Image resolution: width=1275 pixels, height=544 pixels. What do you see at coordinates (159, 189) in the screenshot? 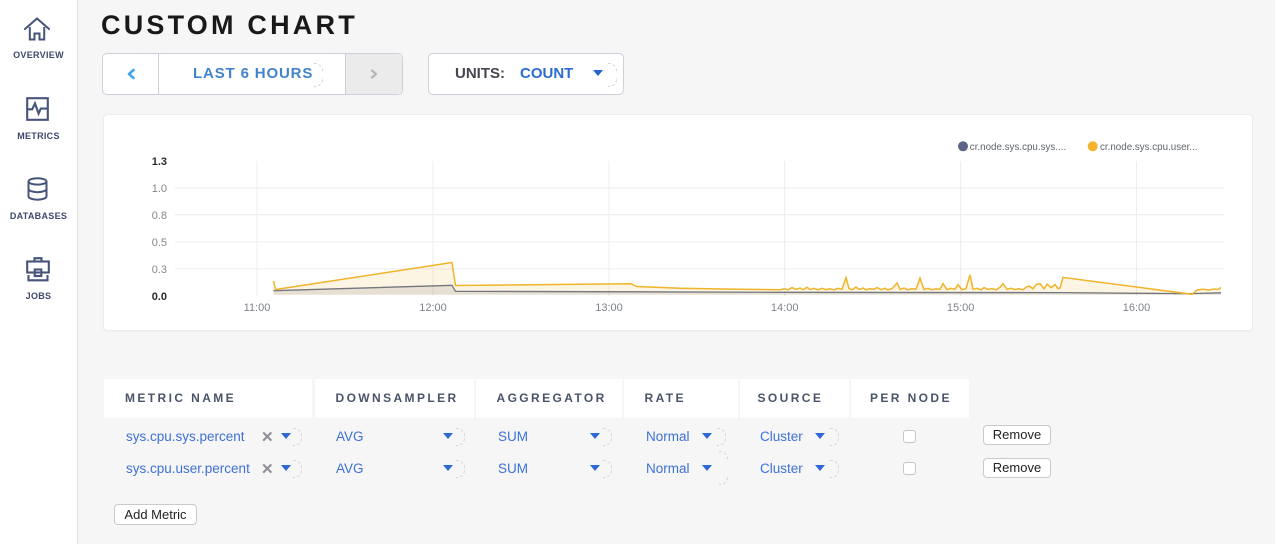
I see `svg-text: 1.0` at bounding box center [159, 189].